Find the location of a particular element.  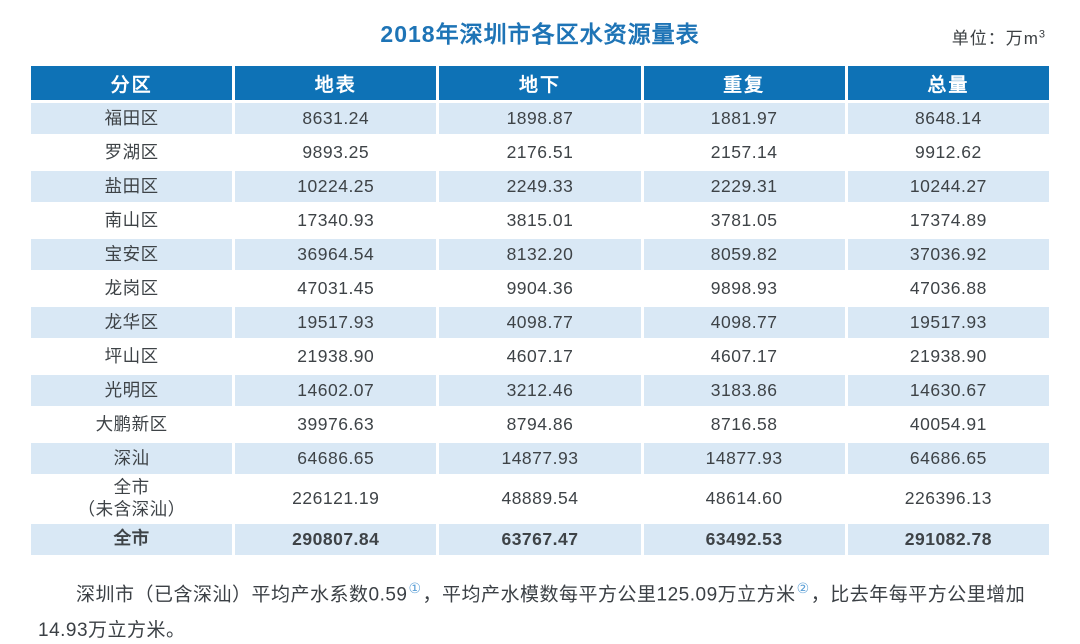

district-cell: 全市 is located at coordinates (132, 539).